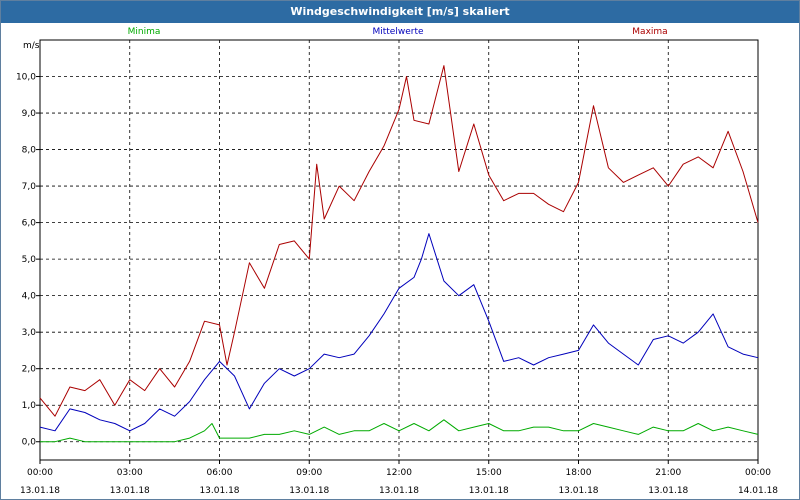 Image resolution: width=800 pixels, height=500 pixels. I want to click on y-axis-ticks: 0,0 1,0 2,0 3,0 4,0 5,0 6,0 7,0 8,0 9,0 10,0, so click(28, 260).